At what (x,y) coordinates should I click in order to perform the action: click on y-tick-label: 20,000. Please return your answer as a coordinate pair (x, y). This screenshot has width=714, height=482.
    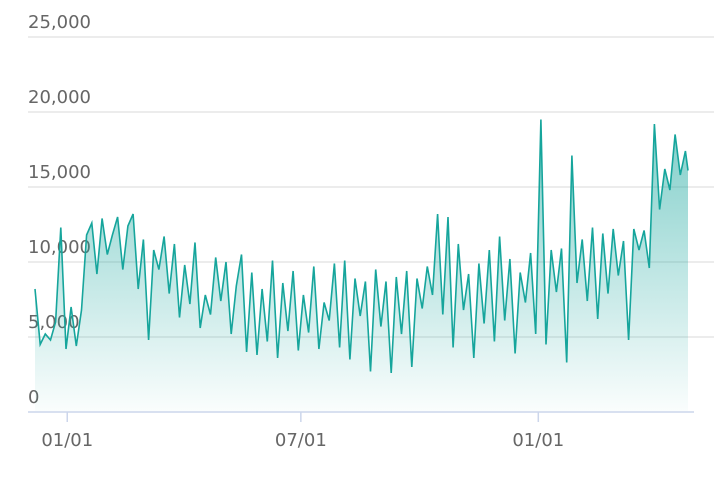
    Looking at the image, I should click on (59, 97).